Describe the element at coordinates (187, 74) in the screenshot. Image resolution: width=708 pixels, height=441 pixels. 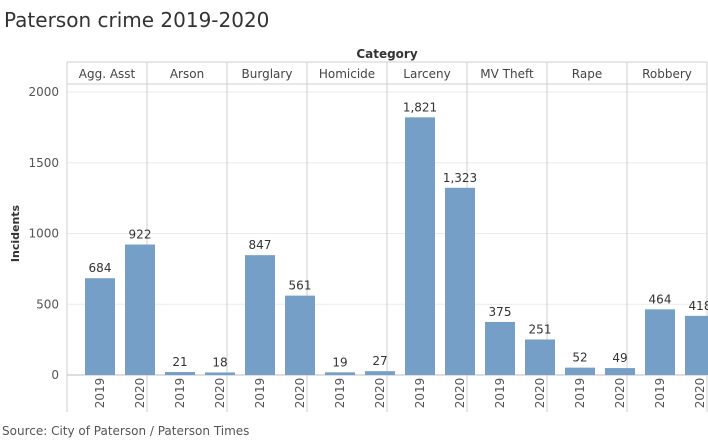
I see `category-header: Arson` at that location.